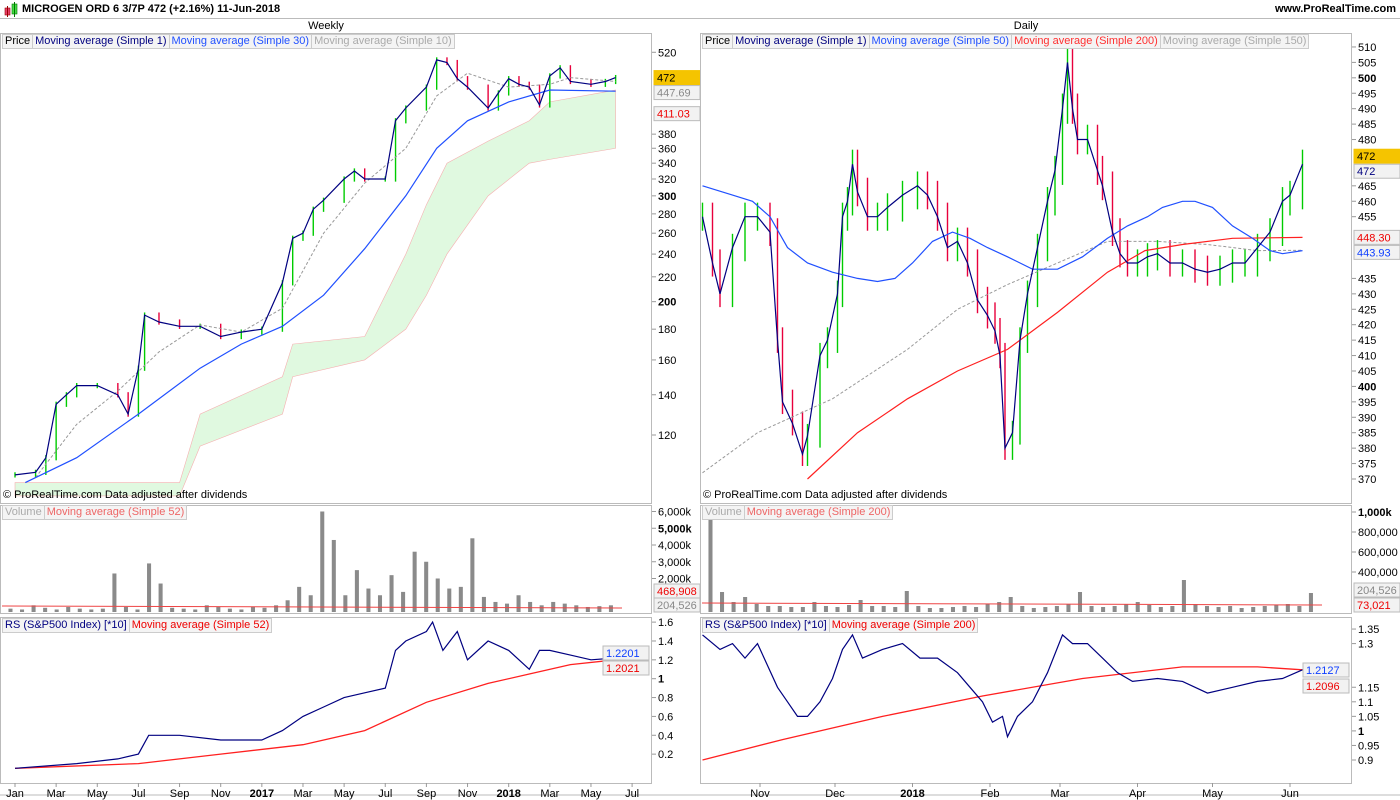 This screenshot has width=1400, height=800. Describe the element at coordinates (303, 794) in the screenshot. I see `weekly-x-tick-label: Mar` at that location.